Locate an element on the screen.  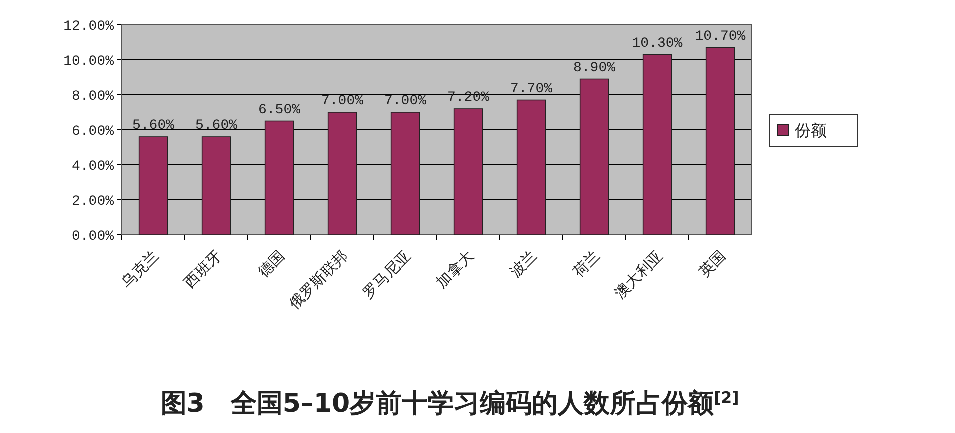
x-tick-label: 波兰 is located at coordinates (523, 264).